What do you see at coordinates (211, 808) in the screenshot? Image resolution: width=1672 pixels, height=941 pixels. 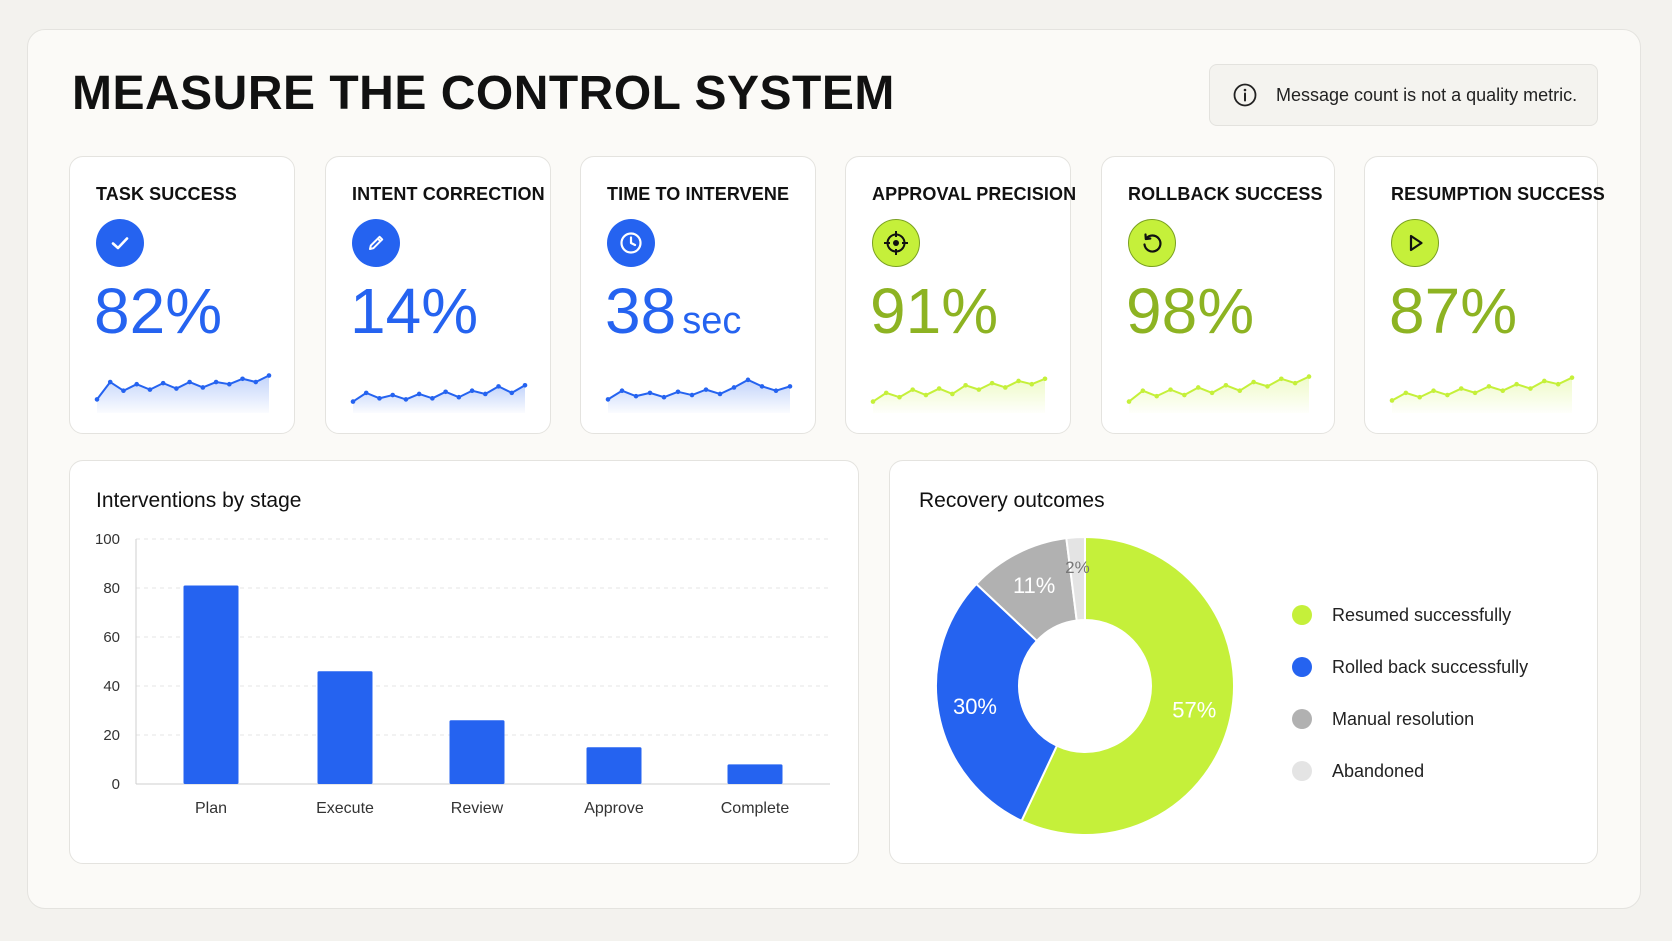 I see `x-tick-label: Plan` at bounding box center [211, 808].